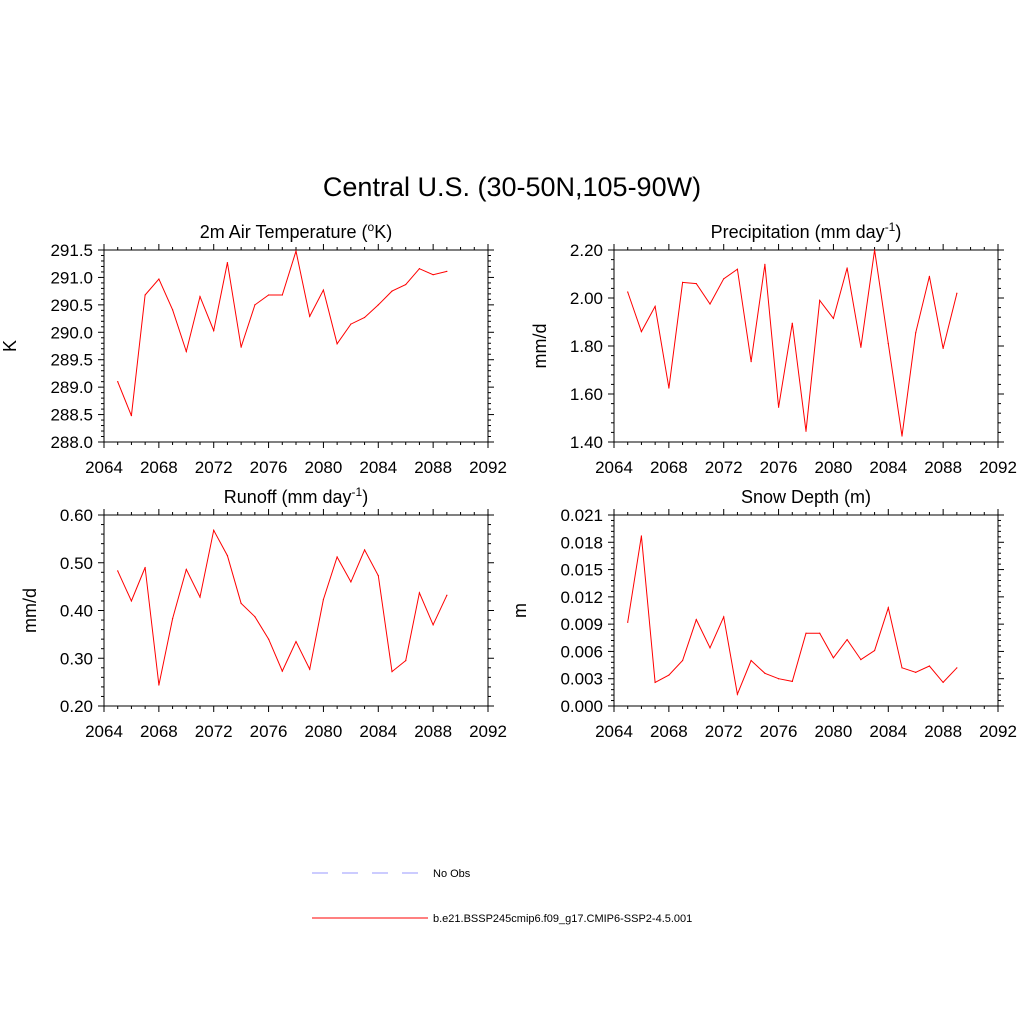  Describe the element at coordinates (71, 332) in the screenshot. I see `y-tick-label: 290.0` at that location.